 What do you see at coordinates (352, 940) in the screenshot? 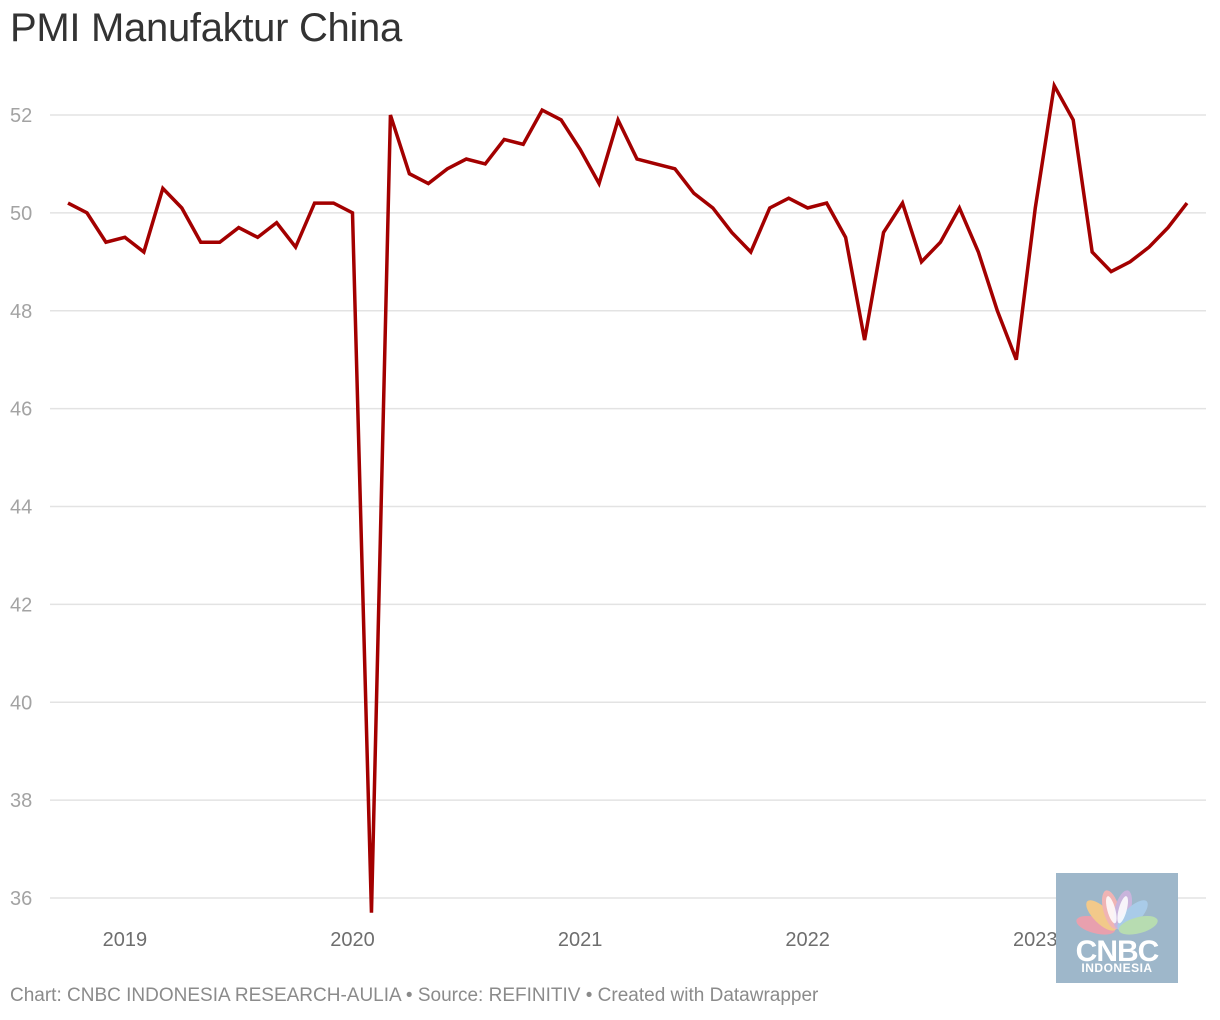
I see `x-tick-label: 2020` at bounding box center [352, 940].